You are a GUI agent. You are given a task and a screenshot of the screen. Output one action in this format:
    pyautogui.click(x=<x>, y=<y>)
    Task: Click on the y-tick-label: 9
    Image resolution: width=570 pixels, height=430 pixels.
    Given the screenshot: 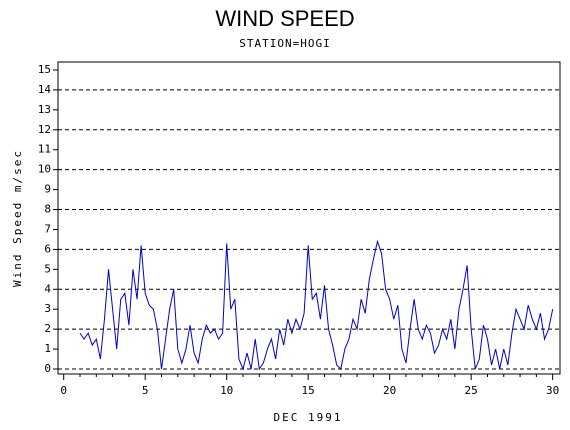 What is the action you would take?
    pyautogui.click(x=47, y=189)
    